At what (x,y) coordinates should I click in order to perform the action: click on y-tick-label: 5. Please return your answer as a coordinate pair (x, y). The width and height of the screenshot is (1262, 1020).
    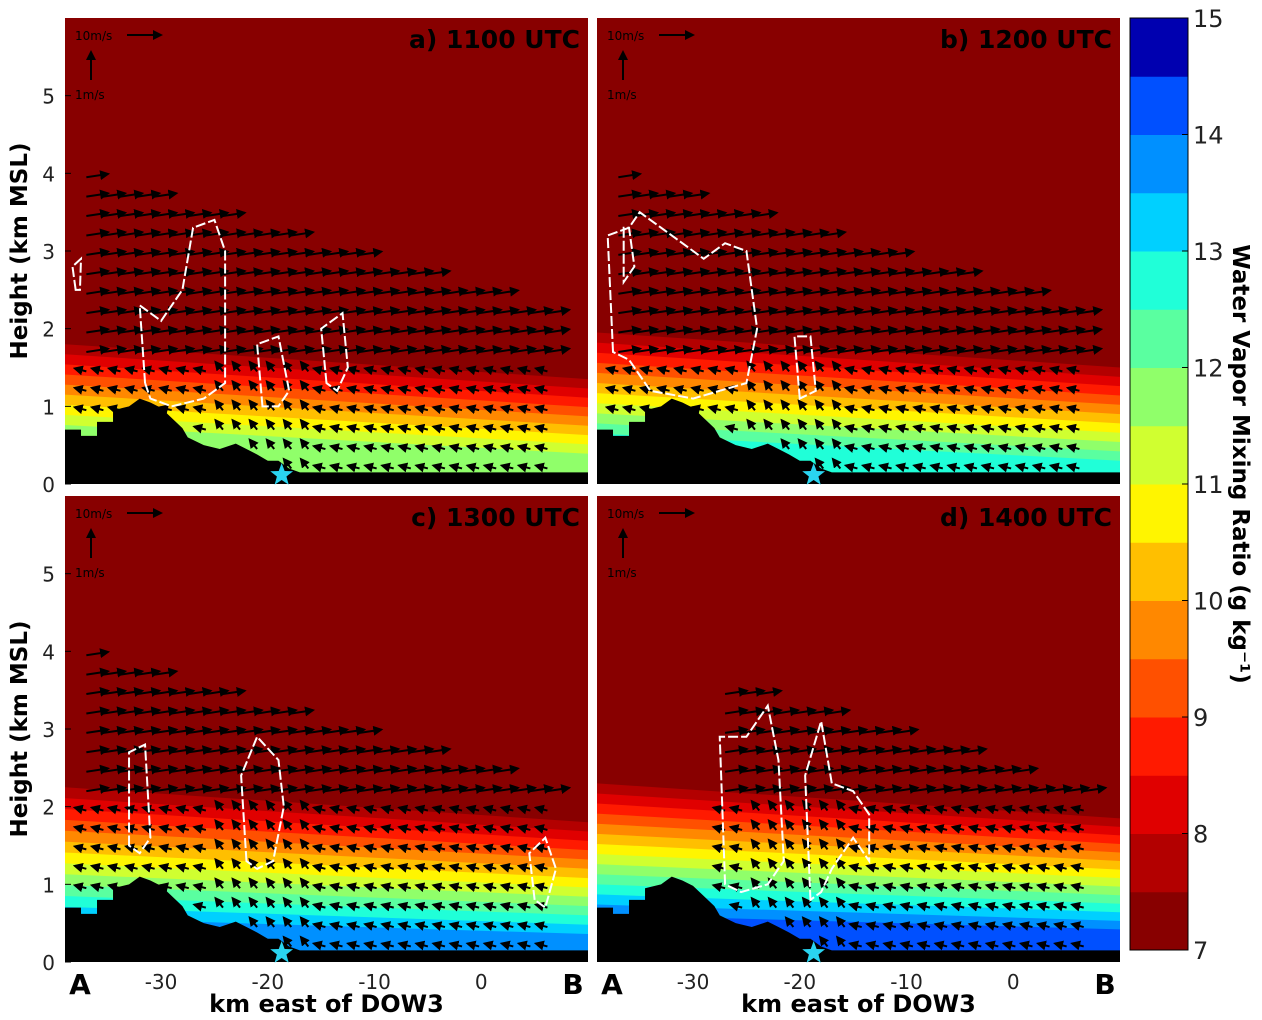
    Looking at the image, I should click on (48, 97).